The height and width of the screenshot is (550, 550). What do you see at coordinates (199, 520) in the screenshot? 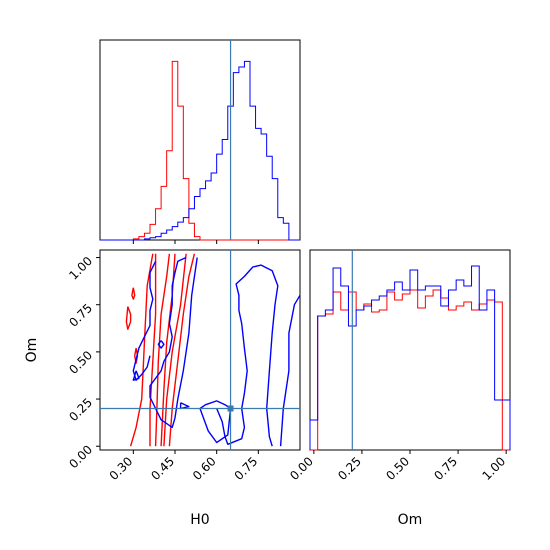
I see `contour-xlabel: H0` at bounding box center [199, 520].